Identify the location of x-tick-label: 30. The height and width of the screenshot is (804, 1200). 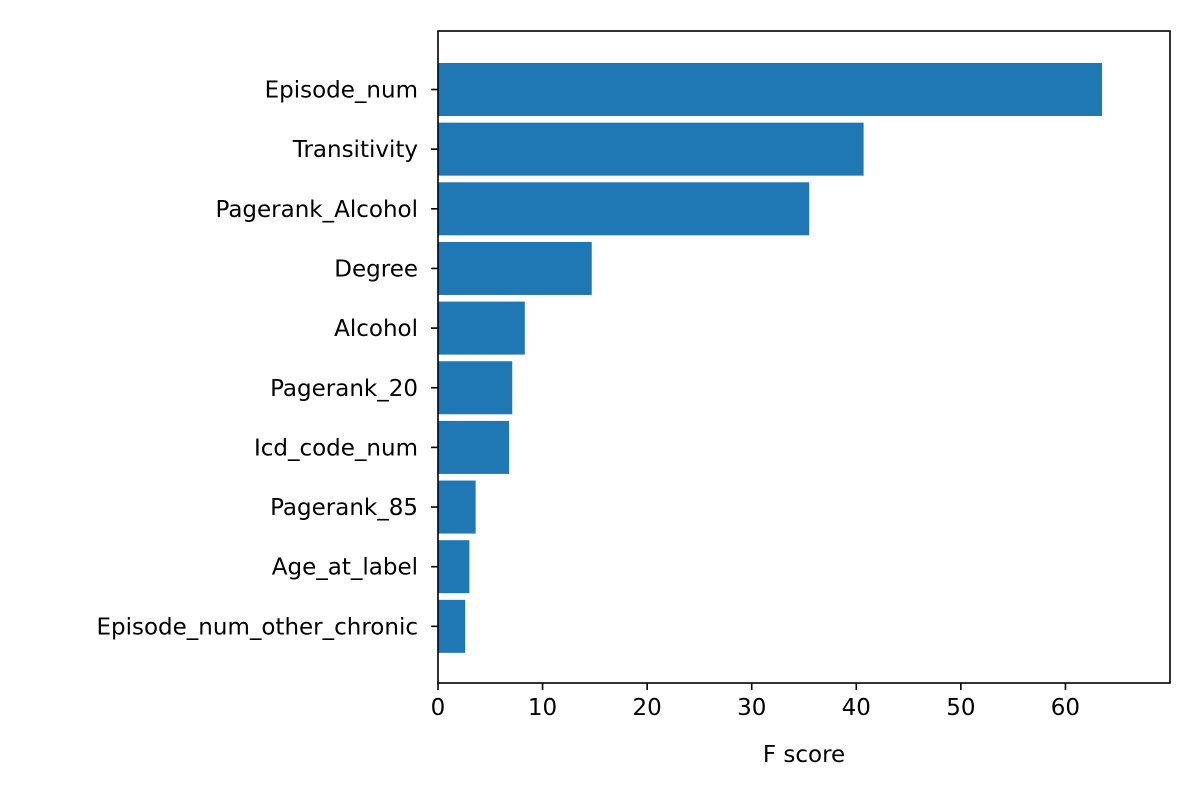
(751, 708).